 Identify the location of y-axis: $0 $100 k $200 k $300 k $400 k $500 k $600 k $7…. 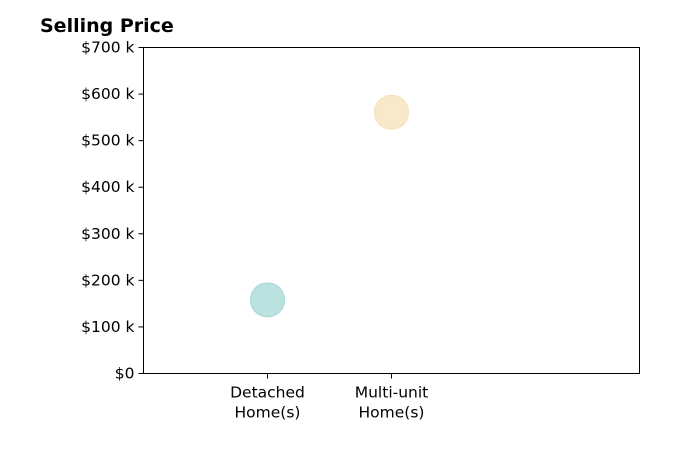
(112, 211).